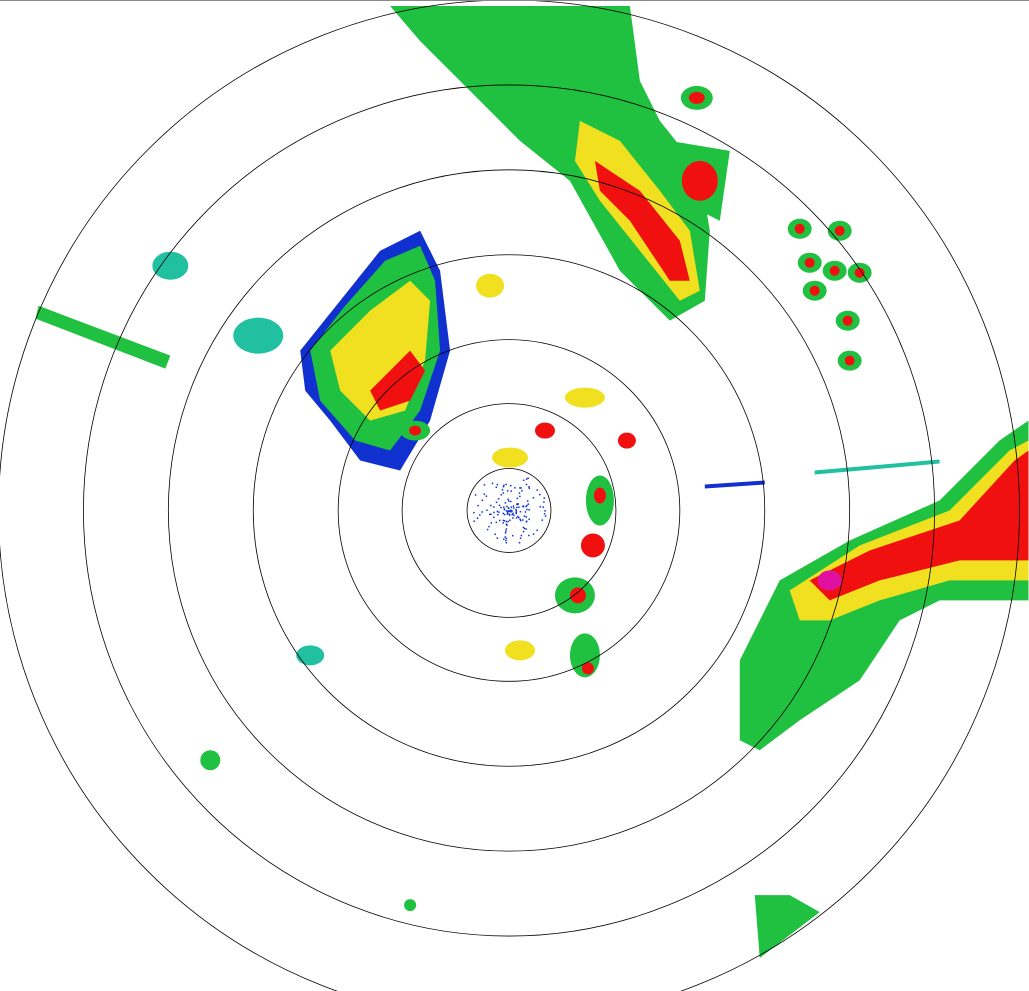 The width and height of the screenshot is (1029, 991). Describe the element at coordinates (170, 266) in the screenshot. I see `echo-west-small` at that location.